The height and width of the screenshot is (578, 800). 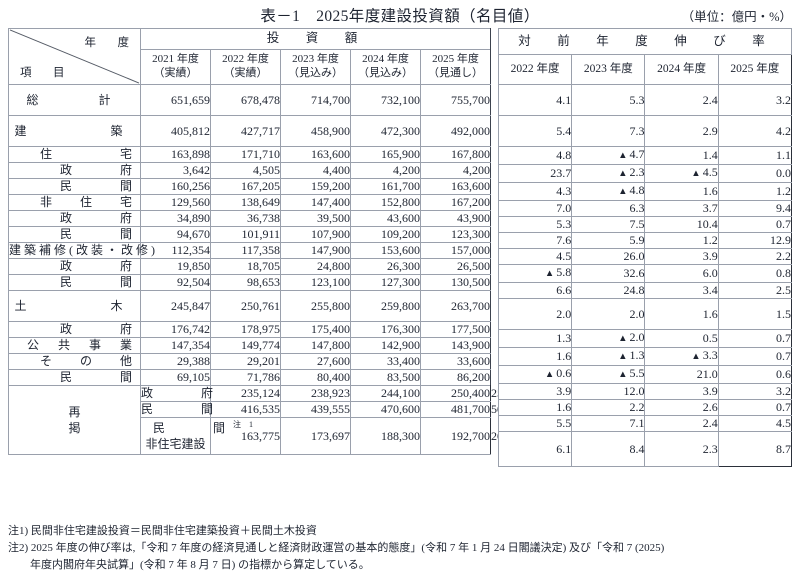 What do you see at coordinates (455, 72) in the screenshot?
I see `amount-col-qual-2025: （見通し）` at bounding box center [455, 72].